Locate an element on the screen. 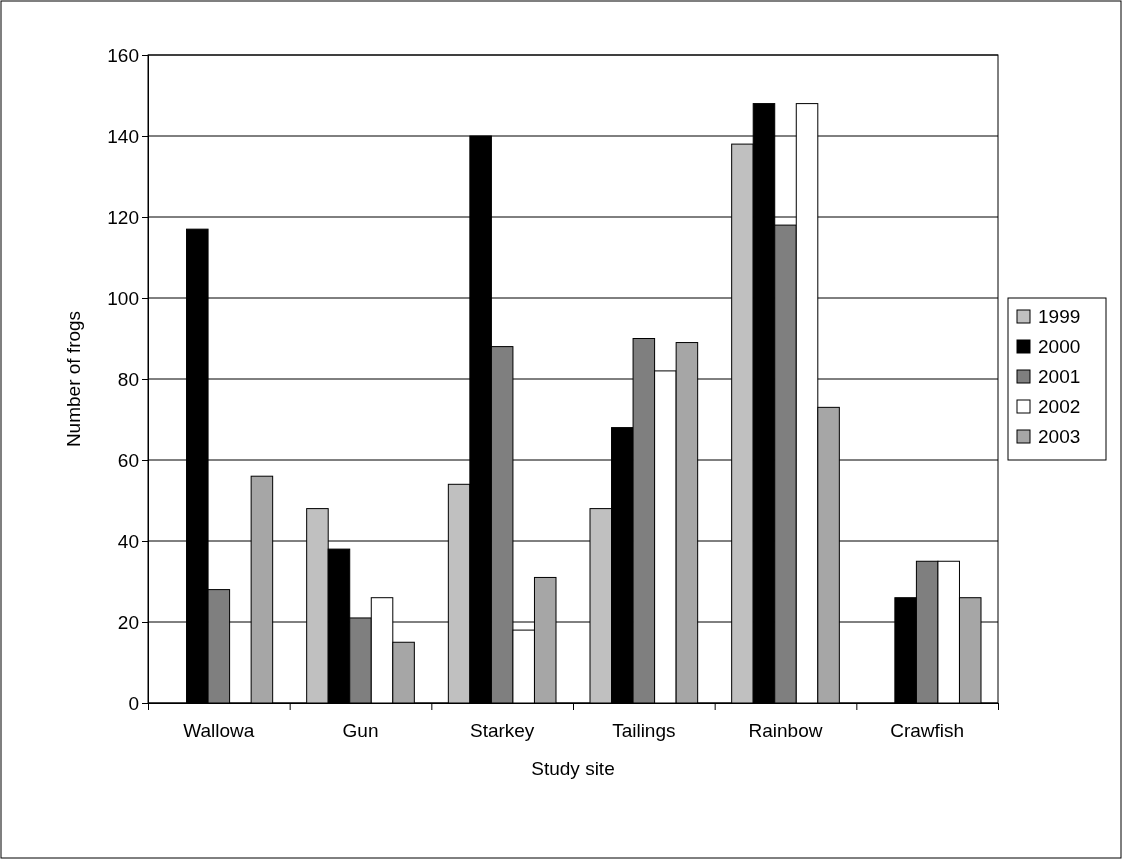 The image size is (1123, 859). y-tick-label: 120 is located at coordinates (123, 217).